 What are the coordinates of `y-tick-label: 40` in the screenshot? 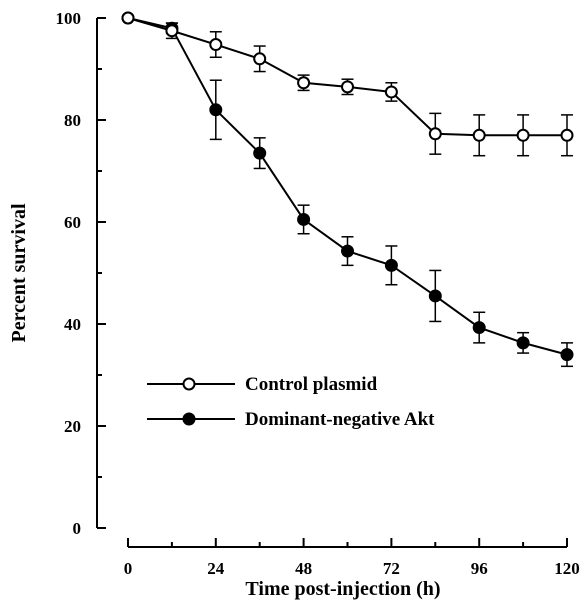 It's located at (72, 324).